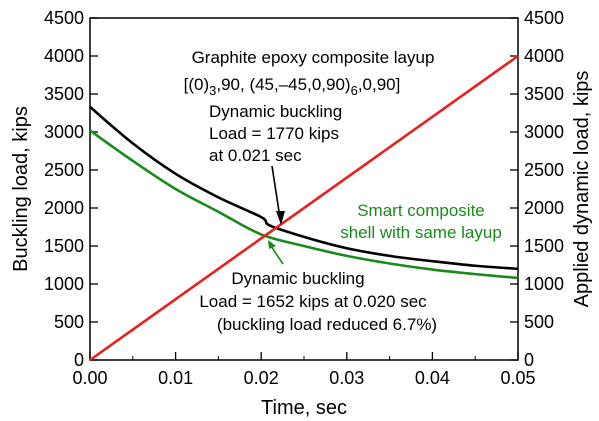 The height and width of the screenshot is (421, 599). Describe the element at coordinates (517, 378) in the screenshot. I see `x-tick-label: 0.05` at that location.